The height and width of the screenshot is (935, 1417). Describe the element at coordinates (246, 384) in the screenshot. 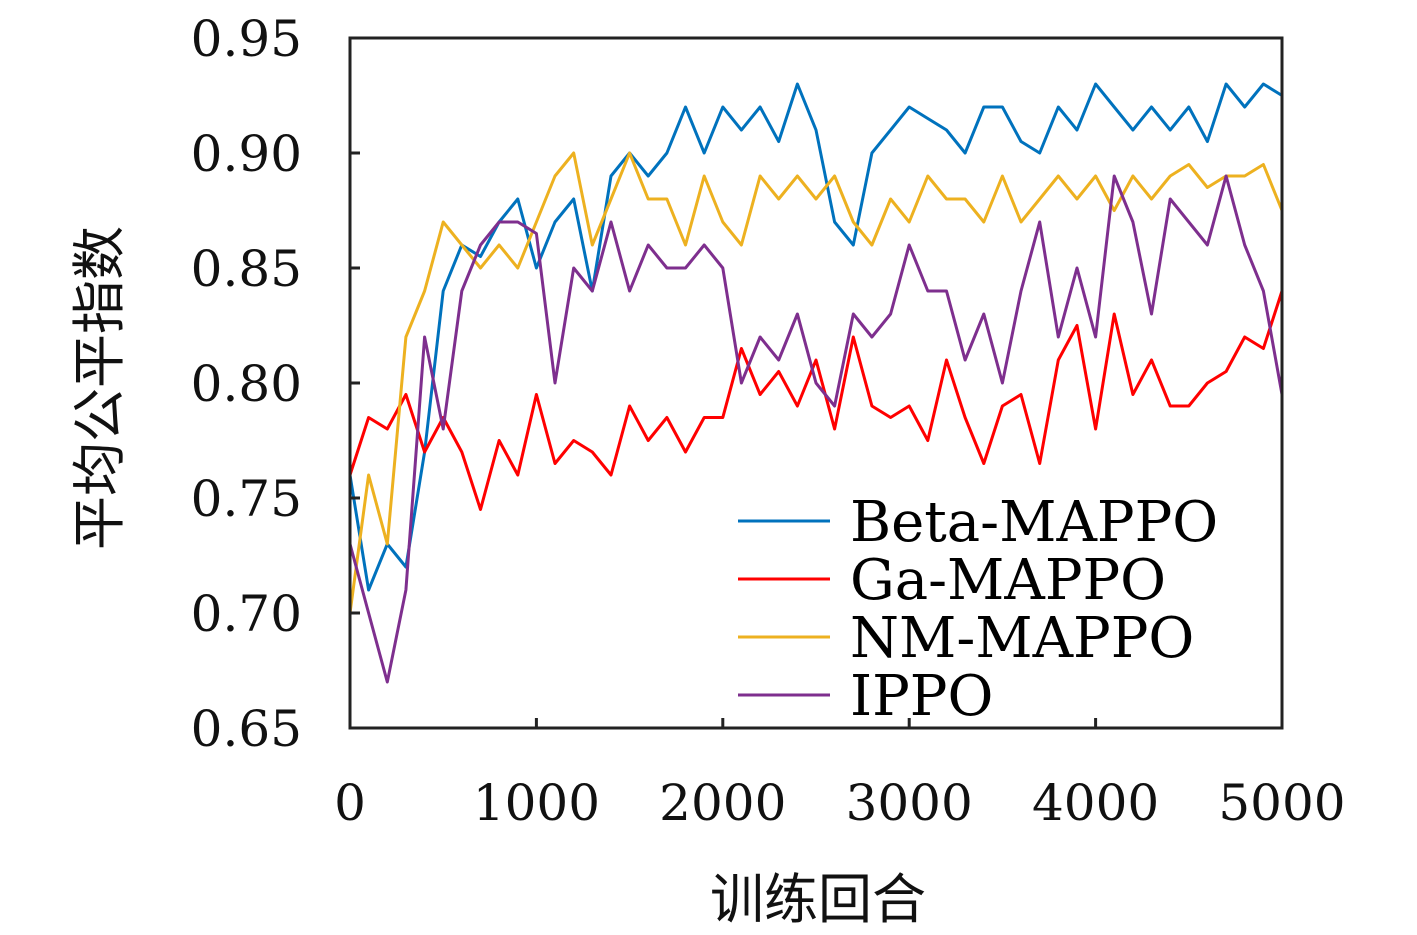

I see `y-tick-label: 0.80` at that location.